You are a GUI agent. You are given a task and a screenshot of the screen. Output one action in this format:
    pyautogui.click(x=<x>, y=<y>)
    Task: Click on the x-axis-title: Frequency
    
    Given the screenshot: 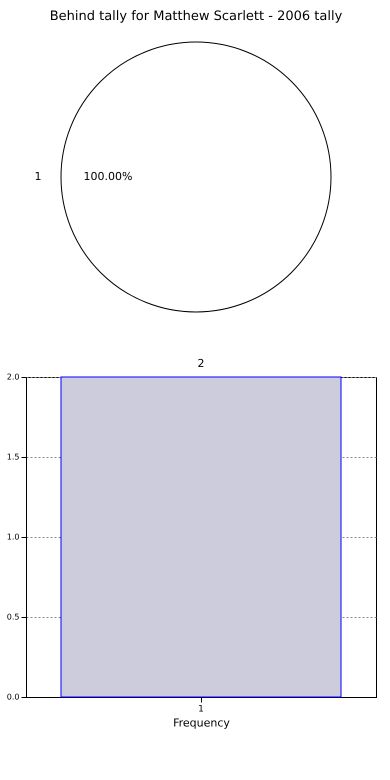 What is the action you would take?
    pyautogui.click(x=201, y=723)
    